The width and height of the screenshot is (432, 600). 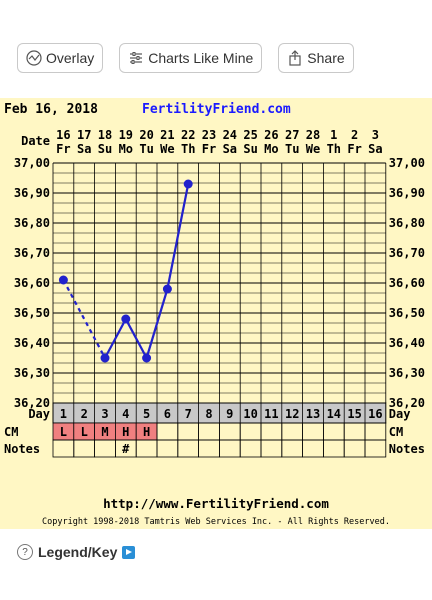 What do you see at coordinates (375, 414) in the screenshot?
I see `day-number: 16` at bounding box center [375, 414].